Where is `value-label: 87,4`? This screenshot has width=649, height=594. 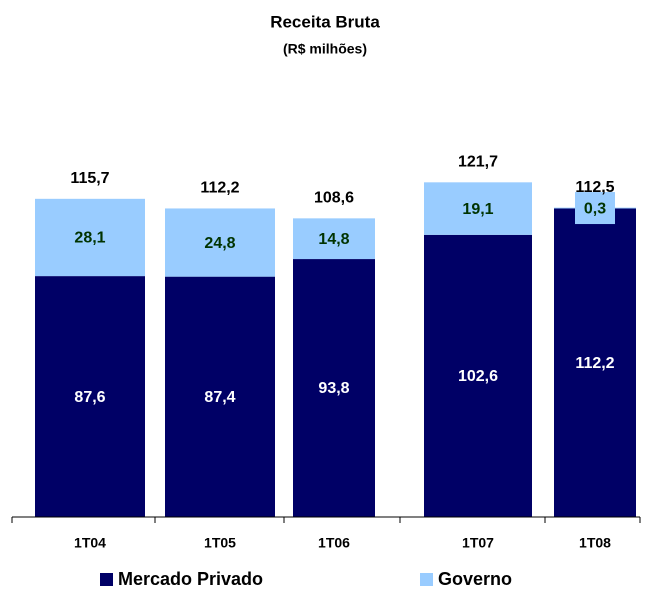
value-label: 87,4 is located at coordinates (219, 397).